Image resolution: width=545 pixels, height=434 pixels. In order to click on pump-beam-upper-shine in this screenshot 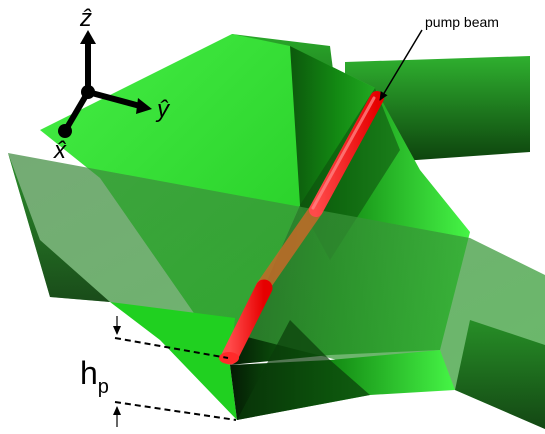, I will do `click(343, 153)`.